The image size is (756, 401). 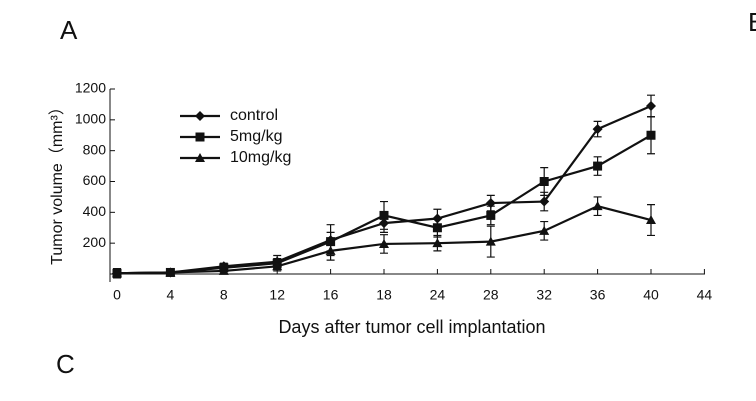 I want to click on x-tick-label: 12, so click(x=277, y=295).